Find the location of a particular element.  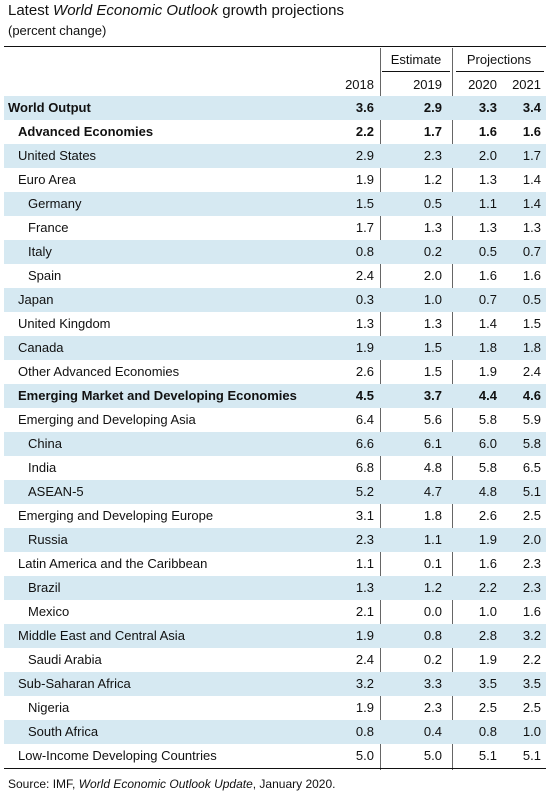

row-value: 0.1 is located at coordinates (432, 563).